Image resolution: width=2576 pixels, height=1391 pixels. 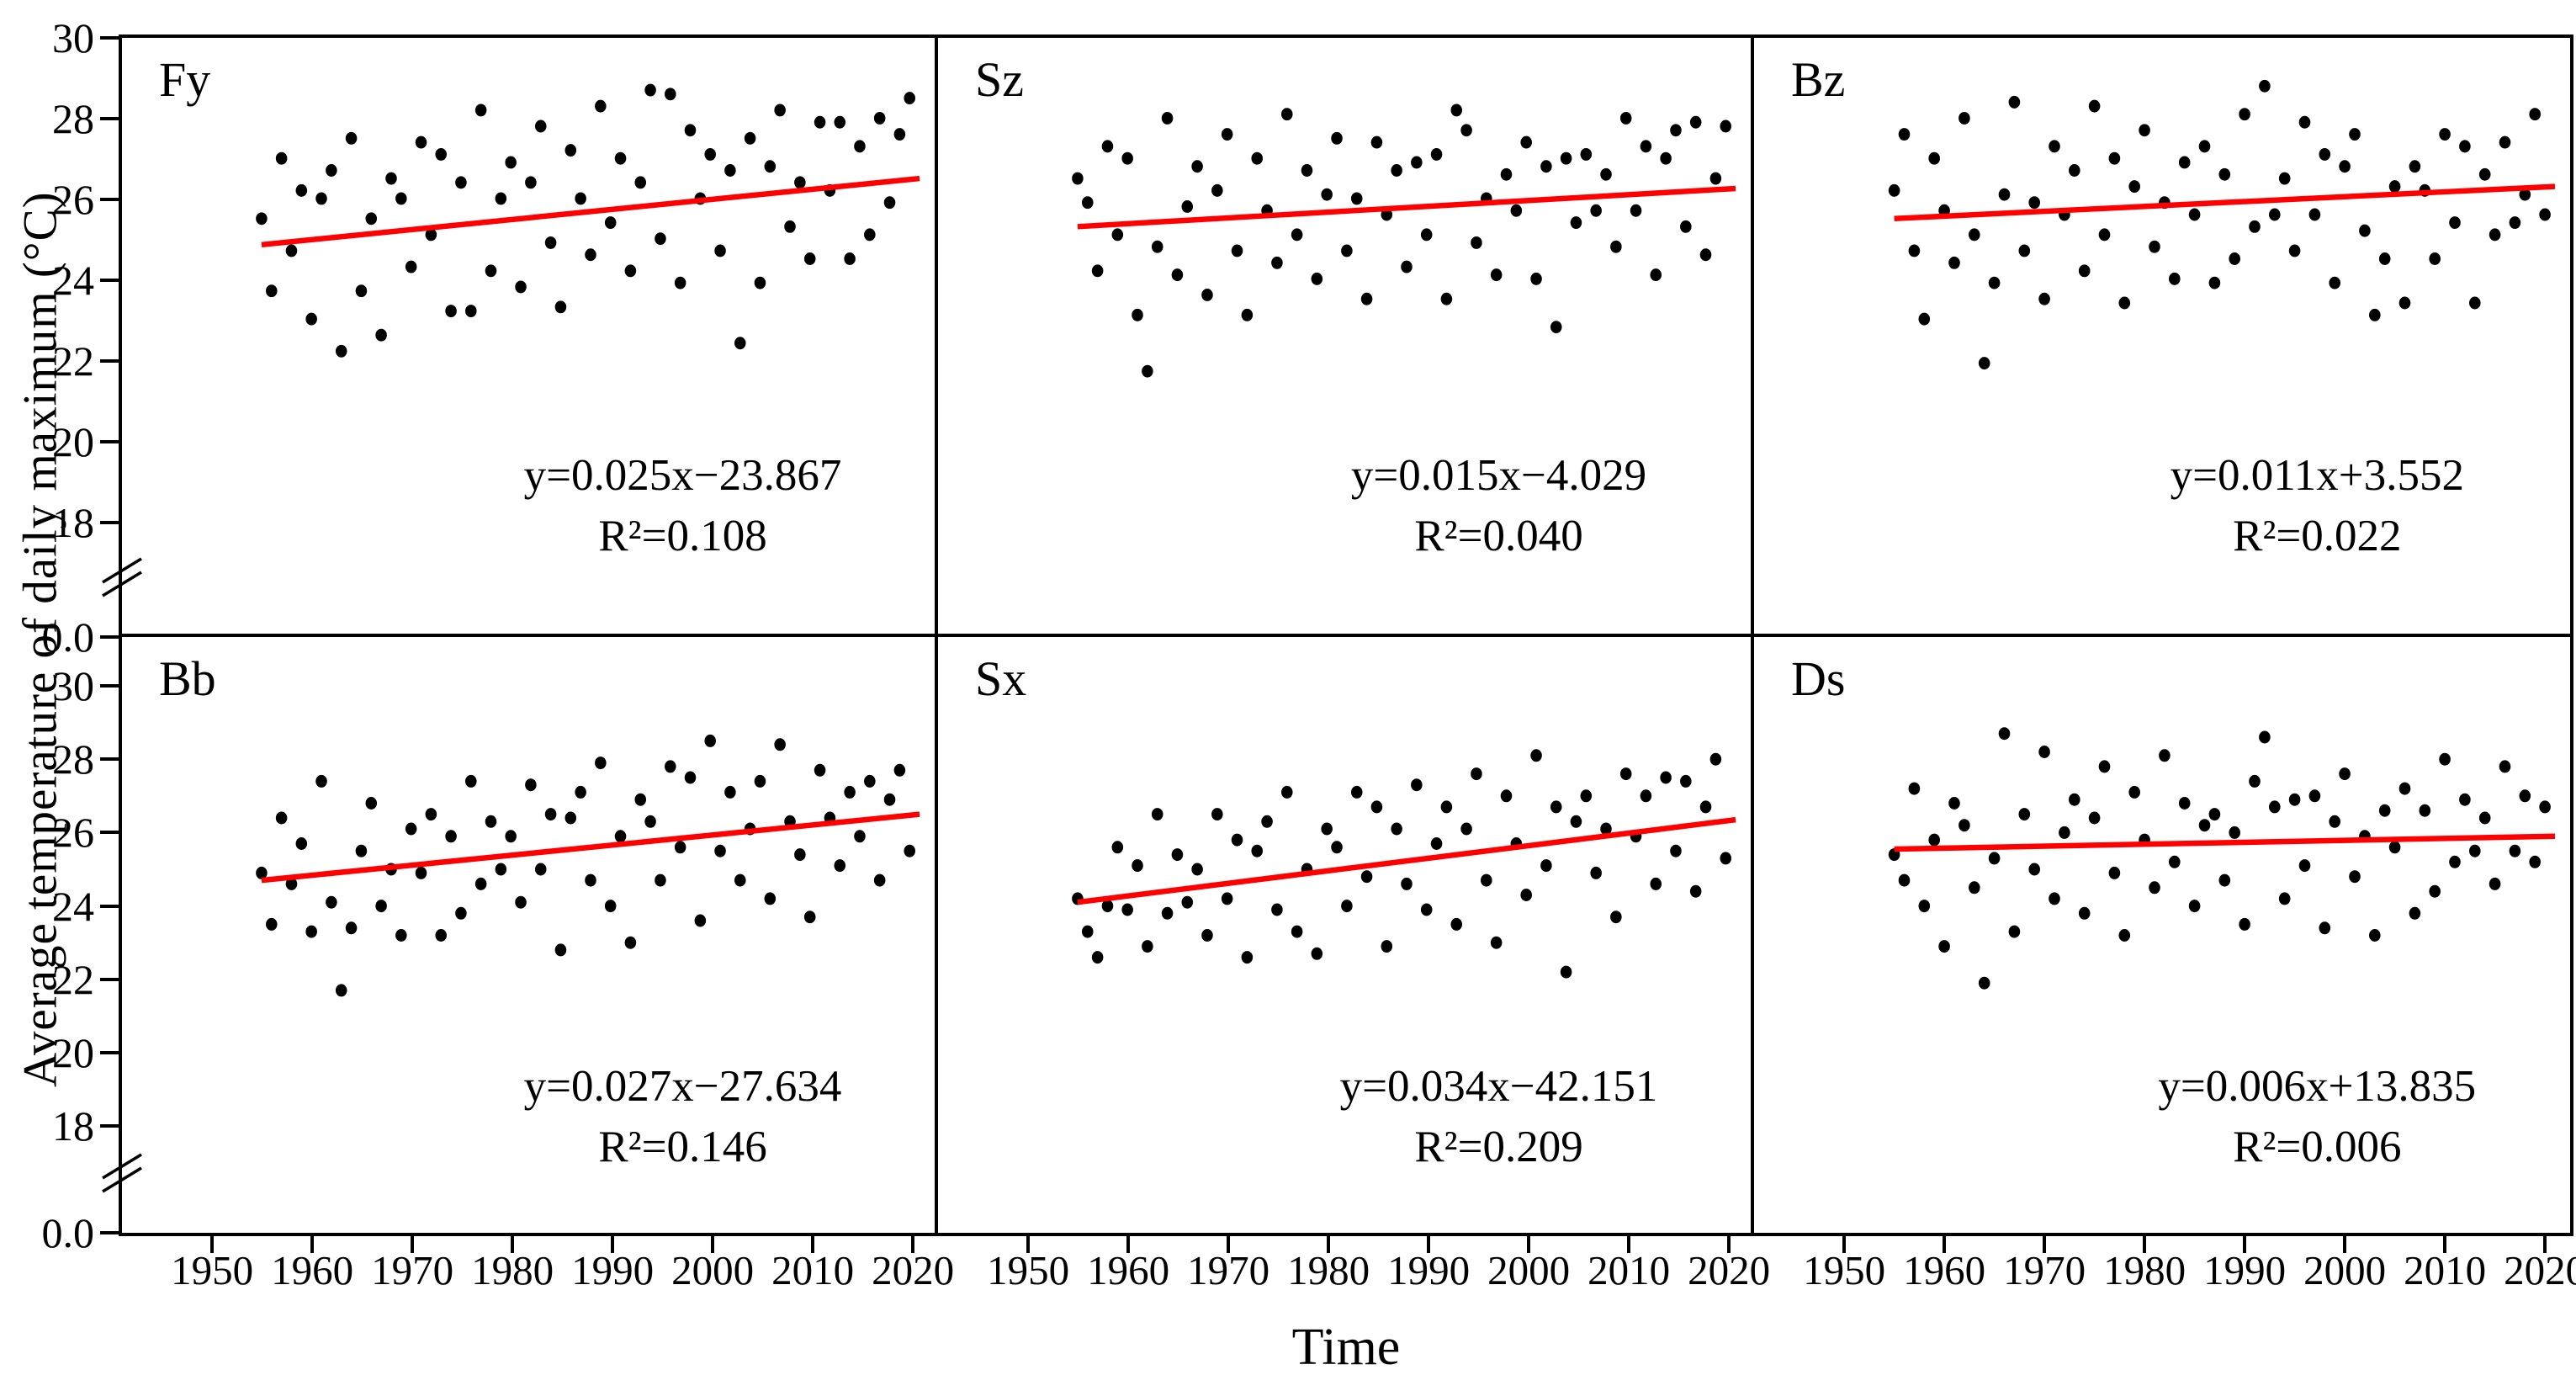 What do you see at coordinates (1228, 1270) in the screenshot?
I see `x-tick-label: 1970` at bounding box center [1228, 1270].